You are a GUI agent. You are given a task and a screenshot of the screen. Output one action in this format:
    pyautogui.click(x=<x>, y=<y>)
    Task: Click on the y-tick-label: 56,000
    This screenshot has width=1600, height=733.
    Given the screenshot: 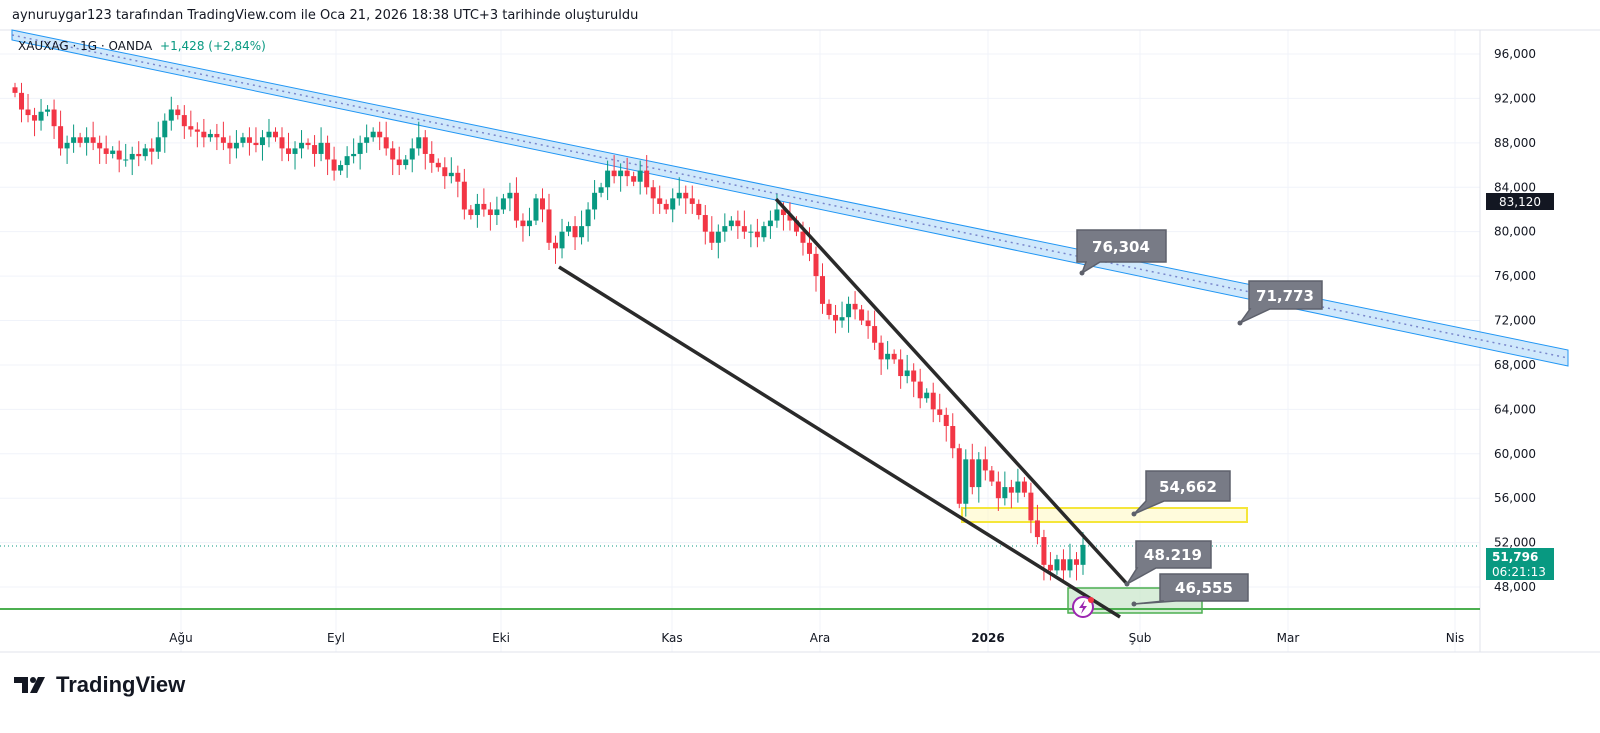 What is the action you would take?
    pyautogui.click(x=1515, y=498)
    